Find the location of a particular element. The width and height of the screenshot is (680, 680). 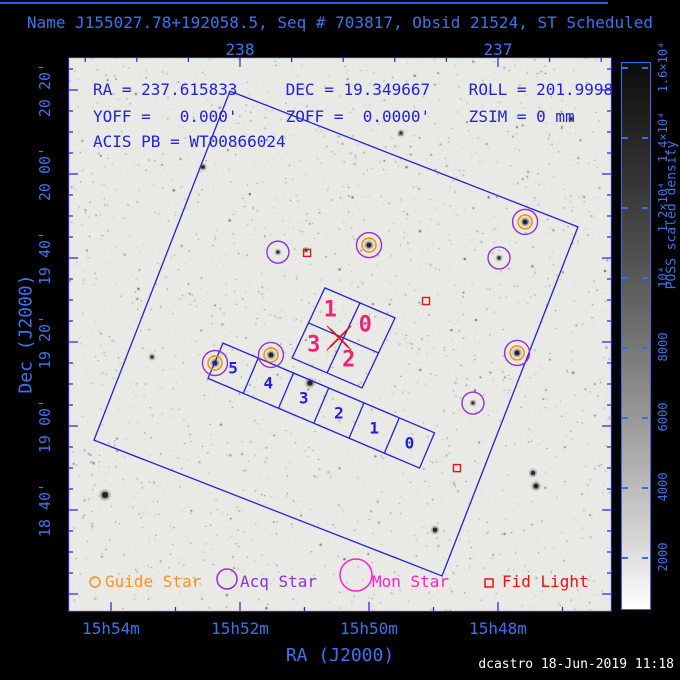

acis-i-chip-label: 3 is located at coordinates (313, 344).